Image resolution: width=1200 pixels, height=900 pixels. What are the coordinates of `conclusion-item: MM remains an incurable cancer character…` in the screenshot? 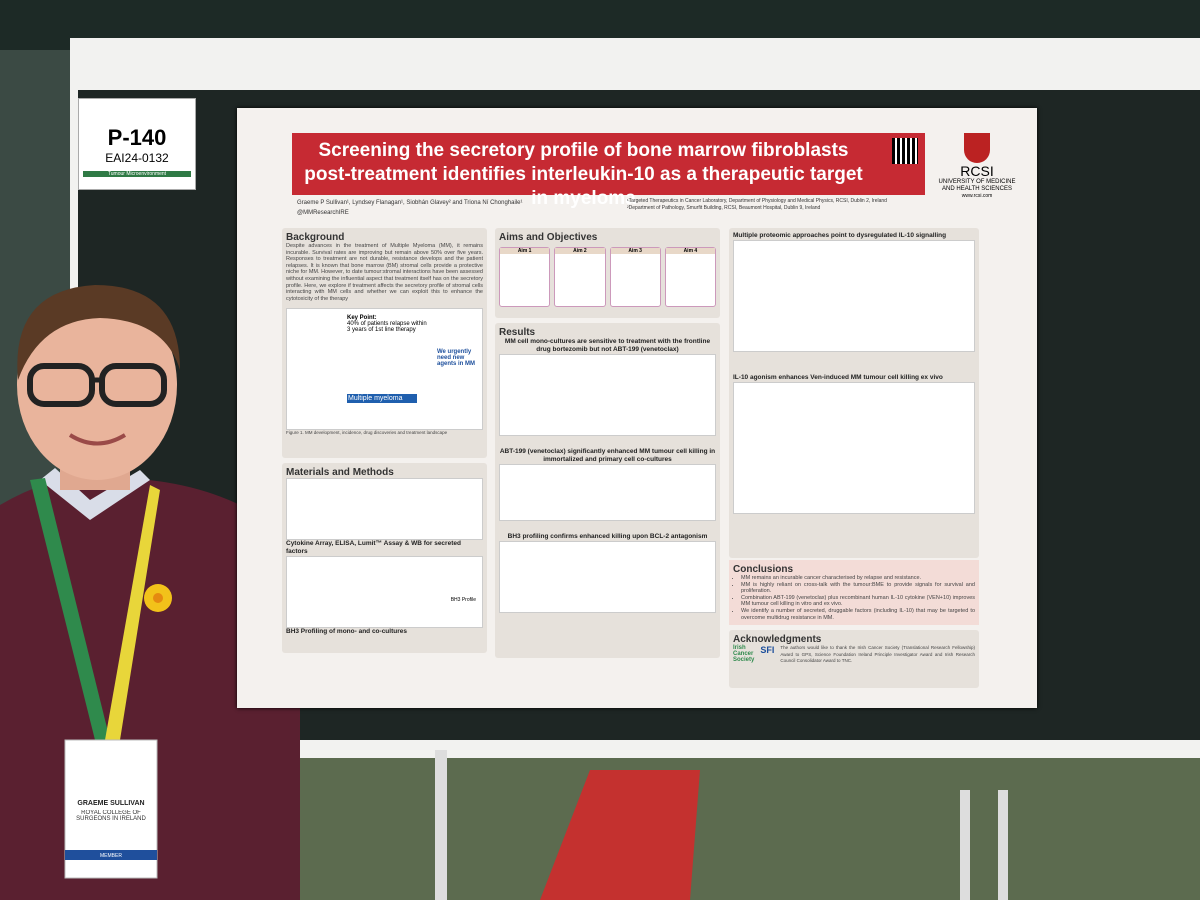 It's located at (858, 578).